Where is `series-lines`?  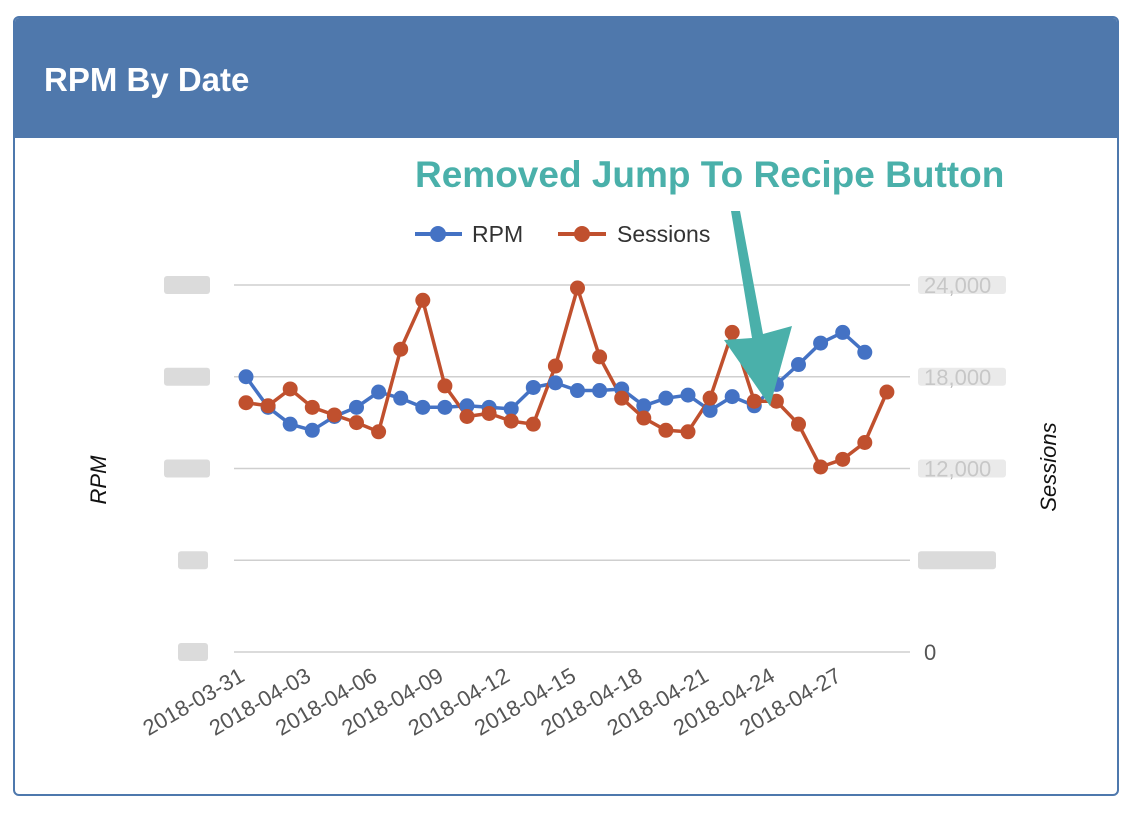 series-lines is located at coordinates (566, 377).